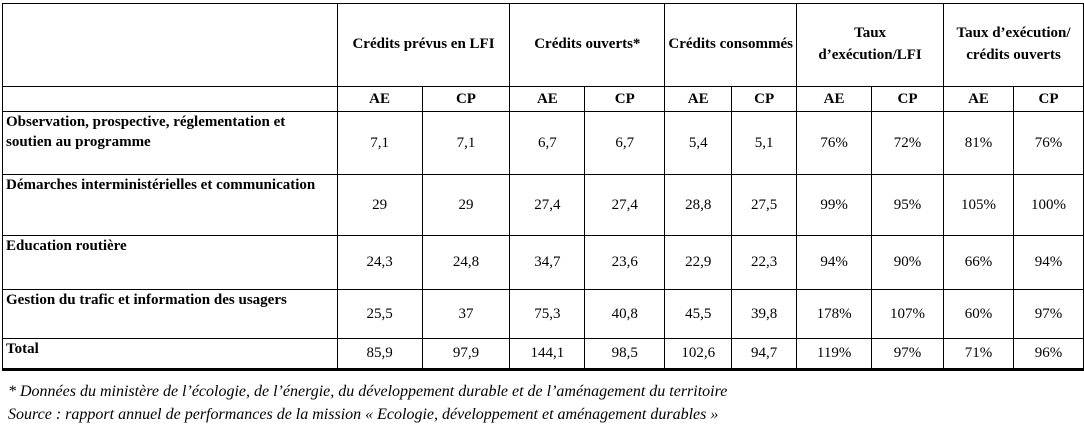 This screenshot has width=1084, height=427. Describe the element at coordinates (978, 314) in the screenshot. I see `cell-value: 60%` at that location.